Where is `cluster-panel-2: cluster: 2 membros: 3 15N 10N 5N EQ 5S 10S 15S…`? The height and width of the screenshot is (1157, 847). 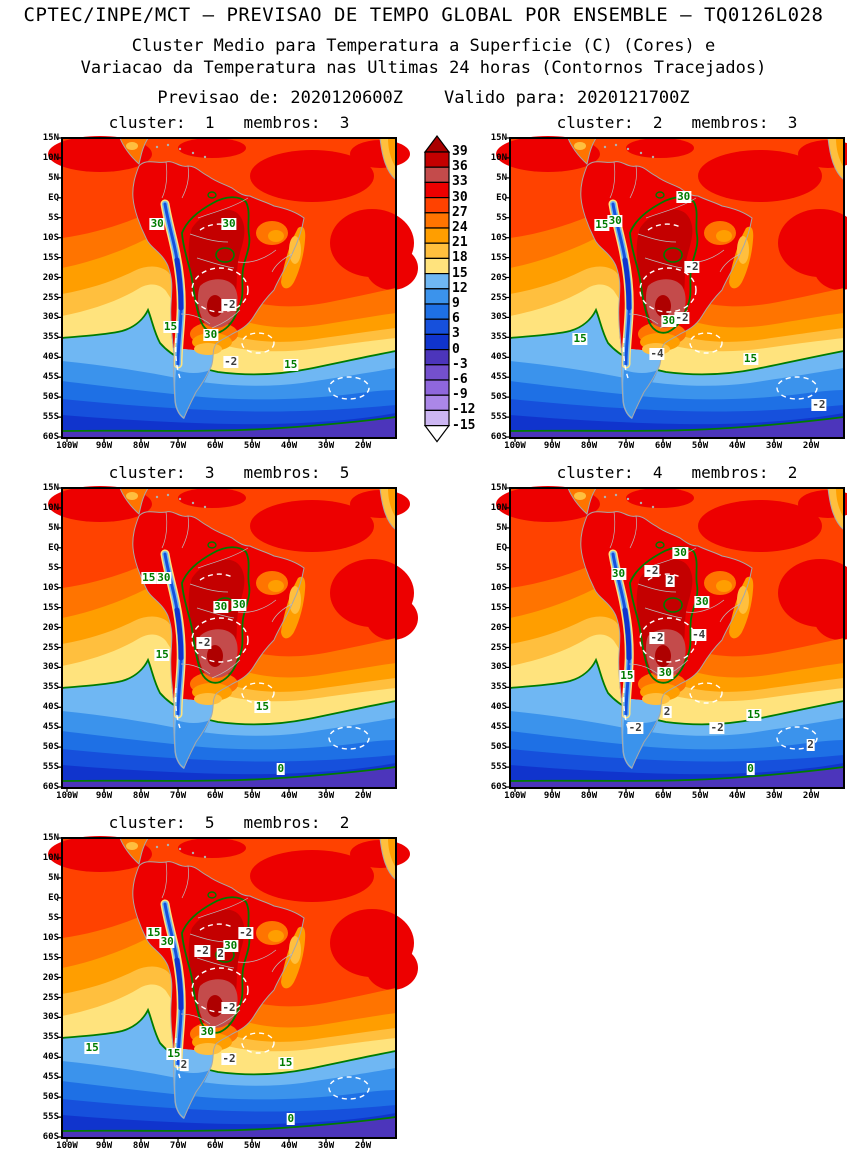 cluster-panel-2: cluster: 2 membros: 3 15N 10N 5N EQ 5S 10S 15S… is located at coordinates (667, 282).